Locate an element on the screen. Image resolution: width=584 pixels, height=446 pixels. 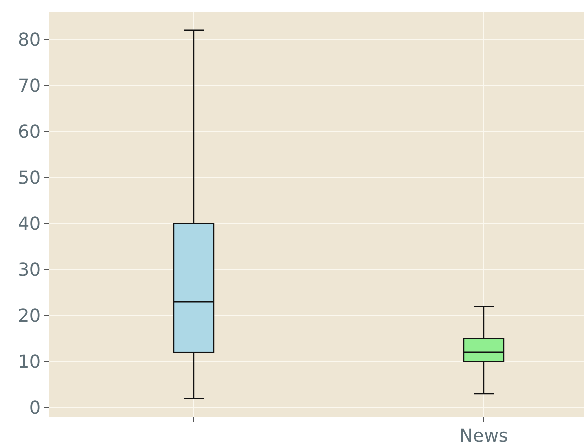
x-tick-label: News is located at coordinates (484, 436).